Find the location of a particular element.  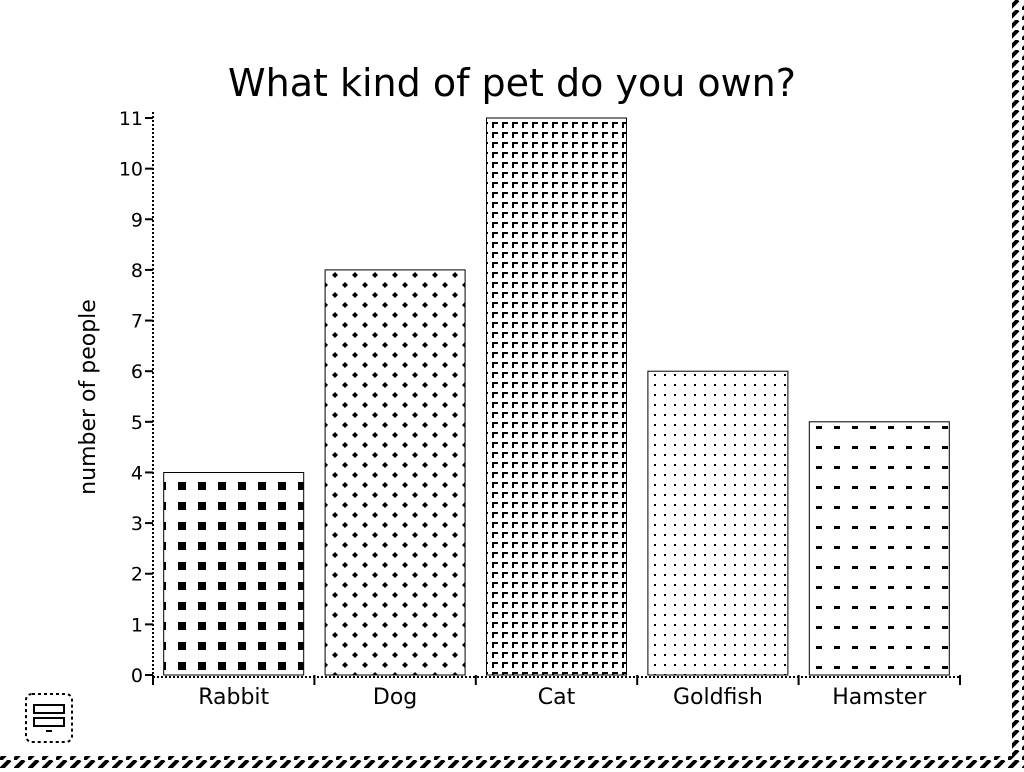

bar-rabbit is located at coordinates (234, 574).